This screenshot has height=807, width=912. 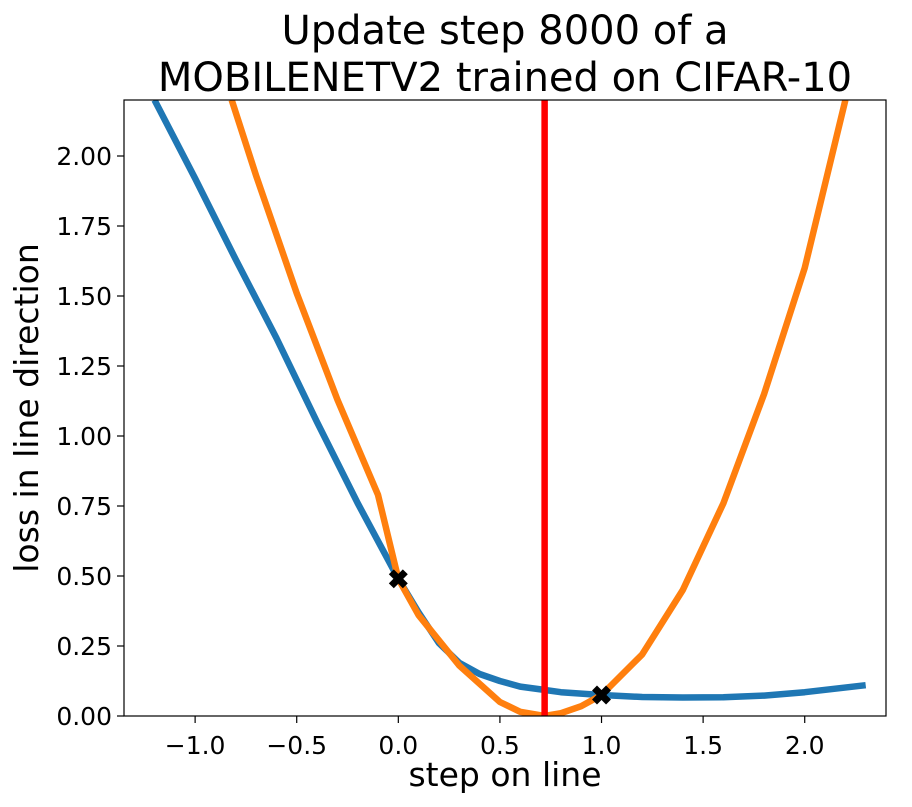 What do you see at coordinates (84, 156) in the screenshot?
I see `y-tick-label: 2.00` at bounding box center [84, 156].